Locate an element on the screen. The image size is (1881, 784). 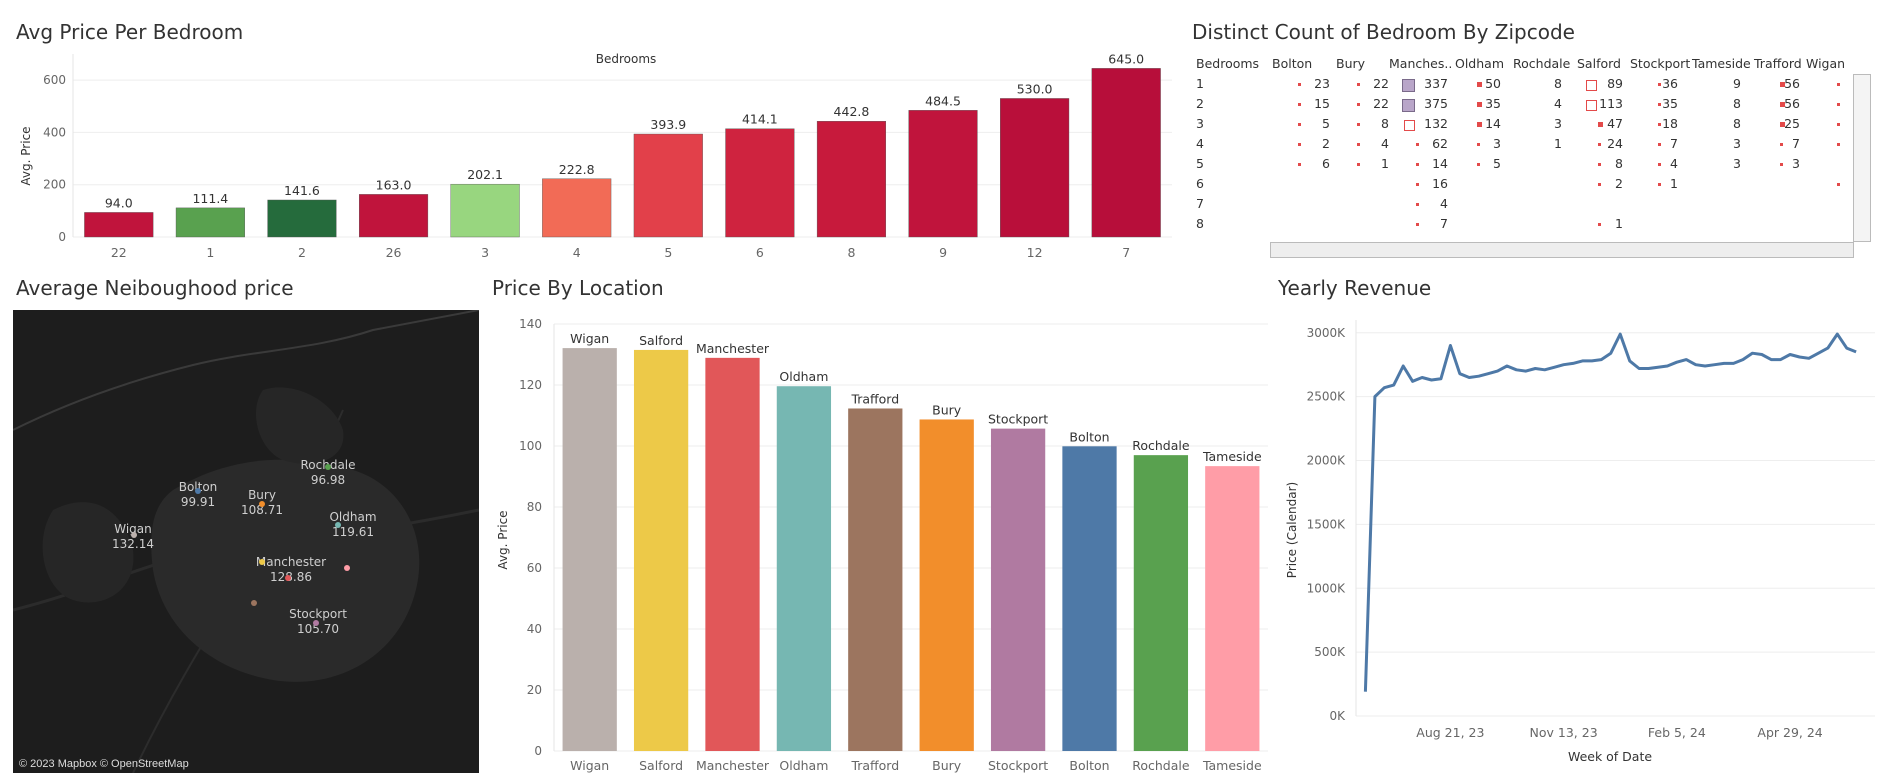
table-column-header: Bury is located at coordinates (1351, 63).